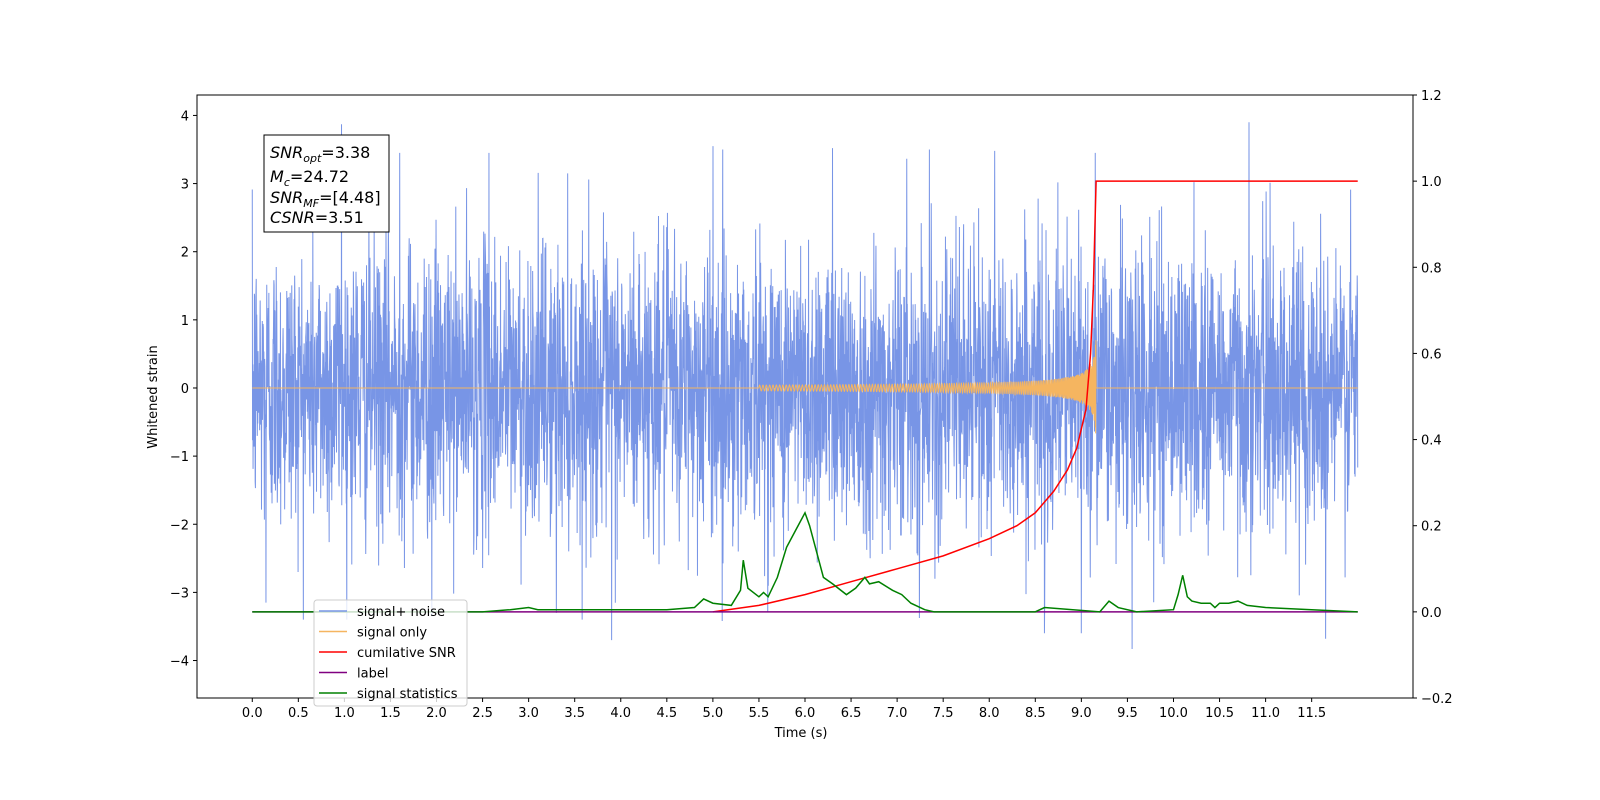 The height and width of the screenshot is (800, 1600). I want to click on legend-label: signal+ noise, so click(401, 612).